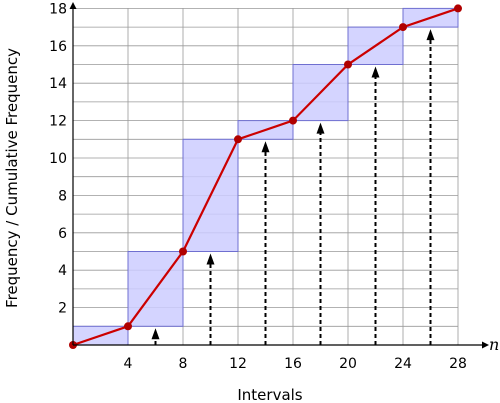 The height and width of the screenshot is (403, 500). Describe the element at coordinates (348, 364) in the screenshot. I see `x-tick-label: 20` at that location.